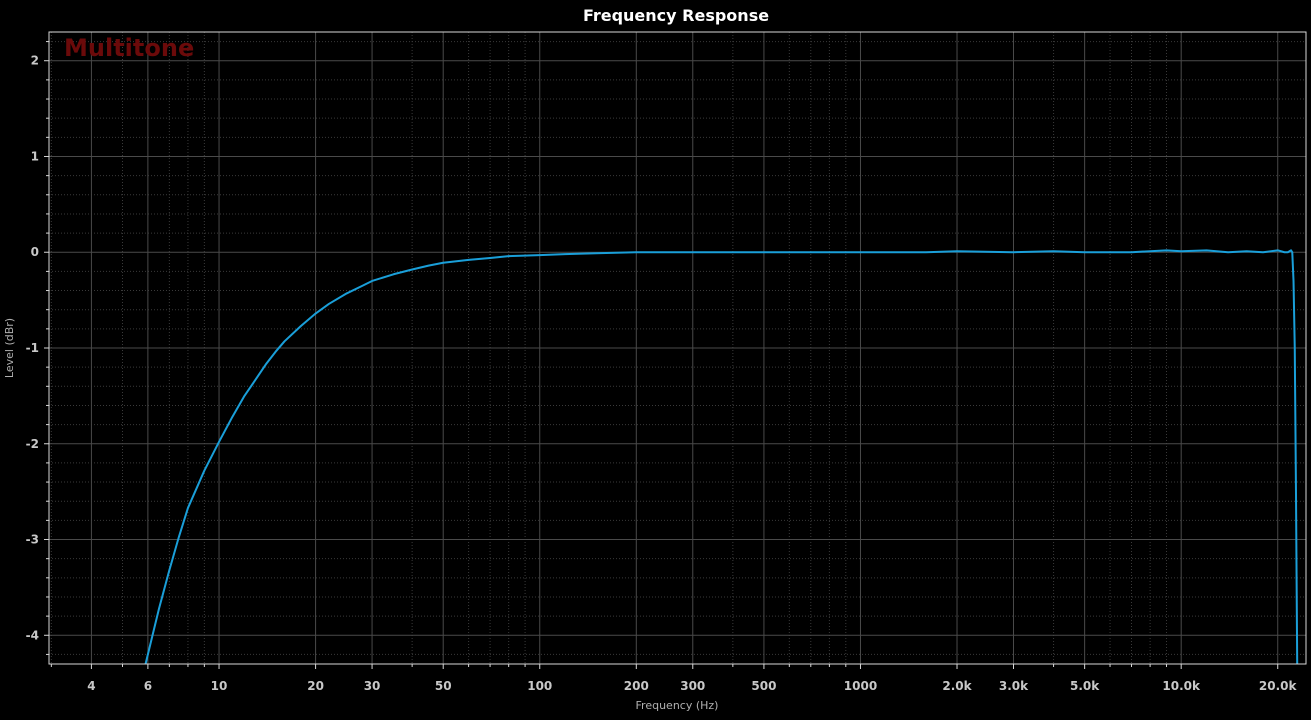 Image resolution: width=1311 pixels, height=720 pixels. I want to click on x-tick-label: 10, so click(219, 686).